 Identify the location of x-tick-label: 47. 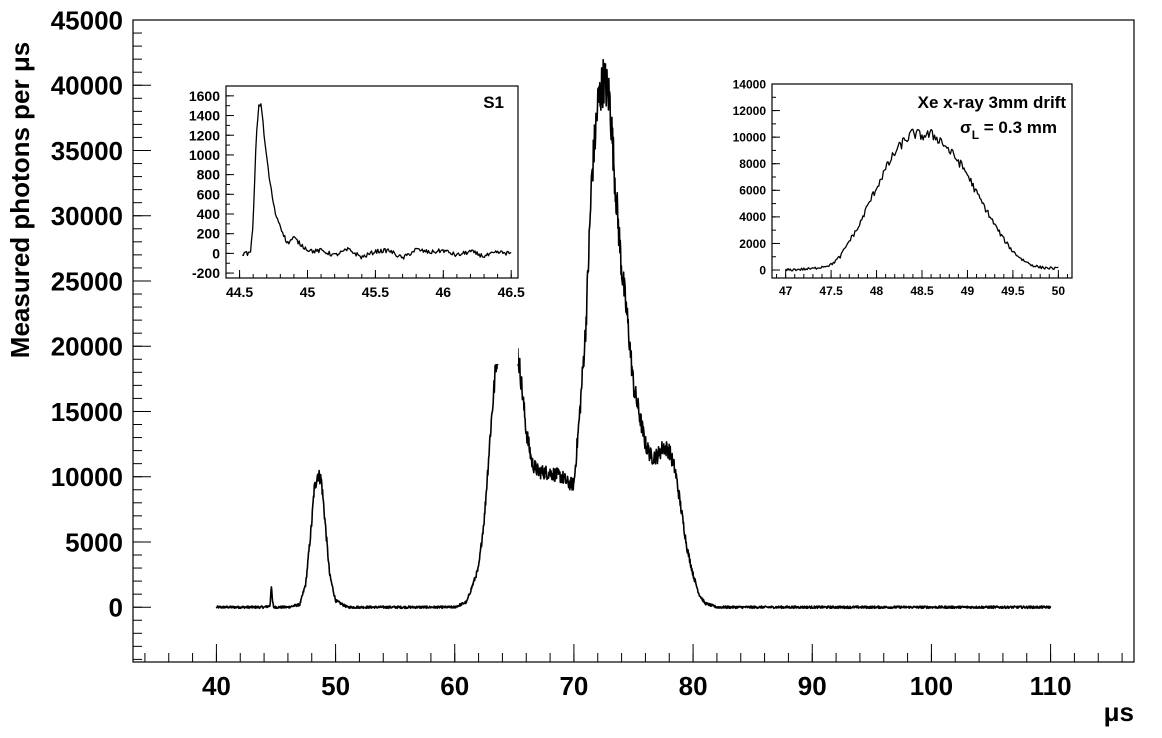
(786, 291).